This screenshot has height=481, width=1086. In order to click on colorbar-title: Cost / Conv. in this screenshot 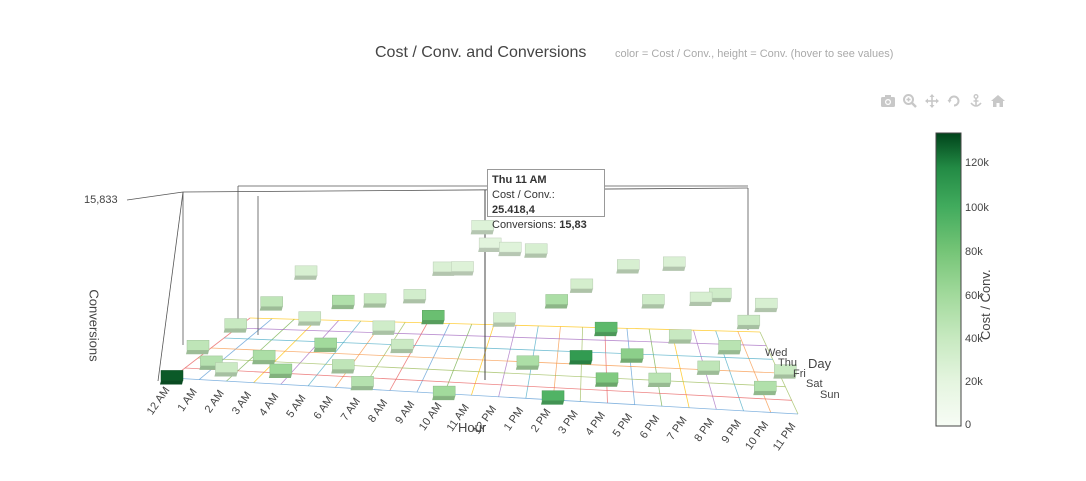, I will do `click(985, 304)`.